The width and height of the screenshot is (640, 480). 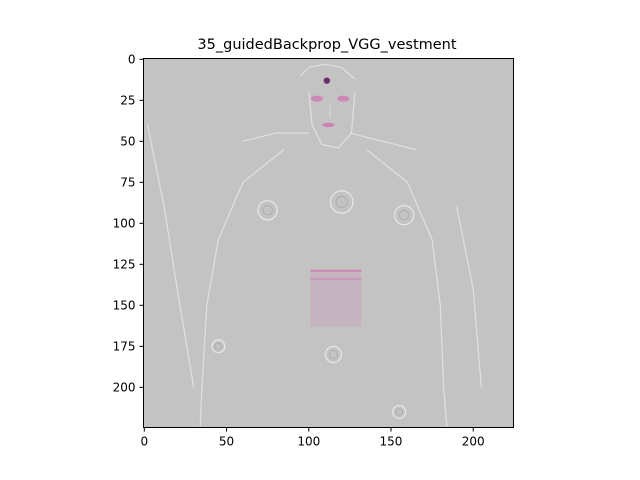 I want to click on y-tick-label: 175, so click(x=124, y=346).